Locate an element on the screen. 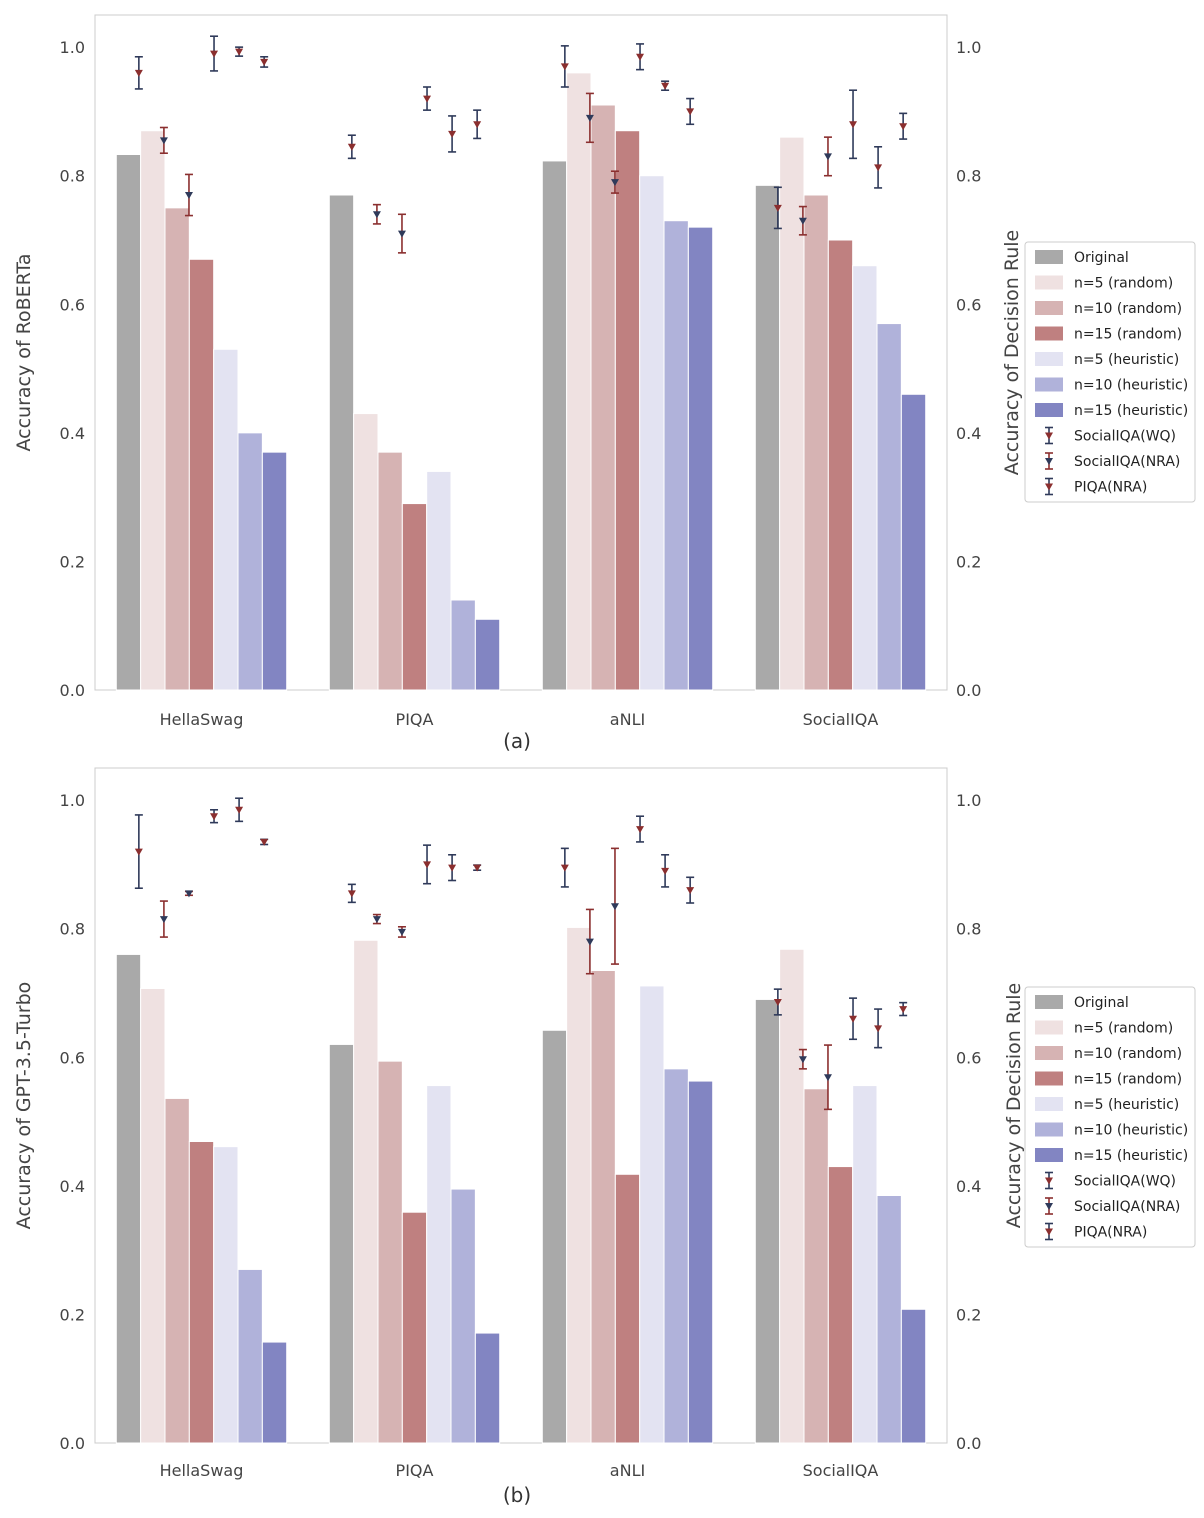  y-right-axis-label: Accuracy of Decision Rule is located at coordinates (1014, 1105).